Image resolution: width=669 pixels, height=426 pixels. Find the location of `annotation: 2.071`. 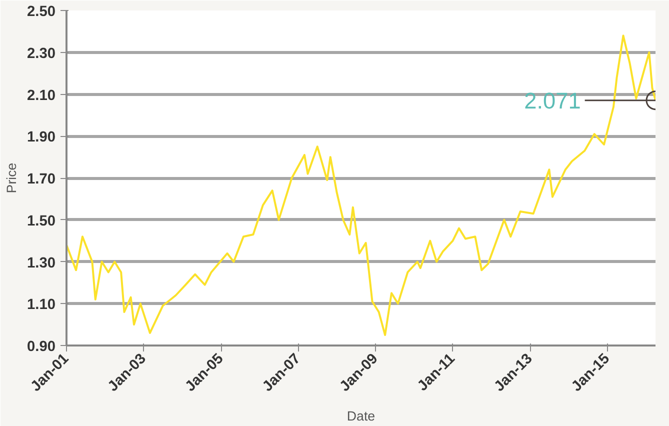

annotation: 2.071 is located at coordinates (552, 100).